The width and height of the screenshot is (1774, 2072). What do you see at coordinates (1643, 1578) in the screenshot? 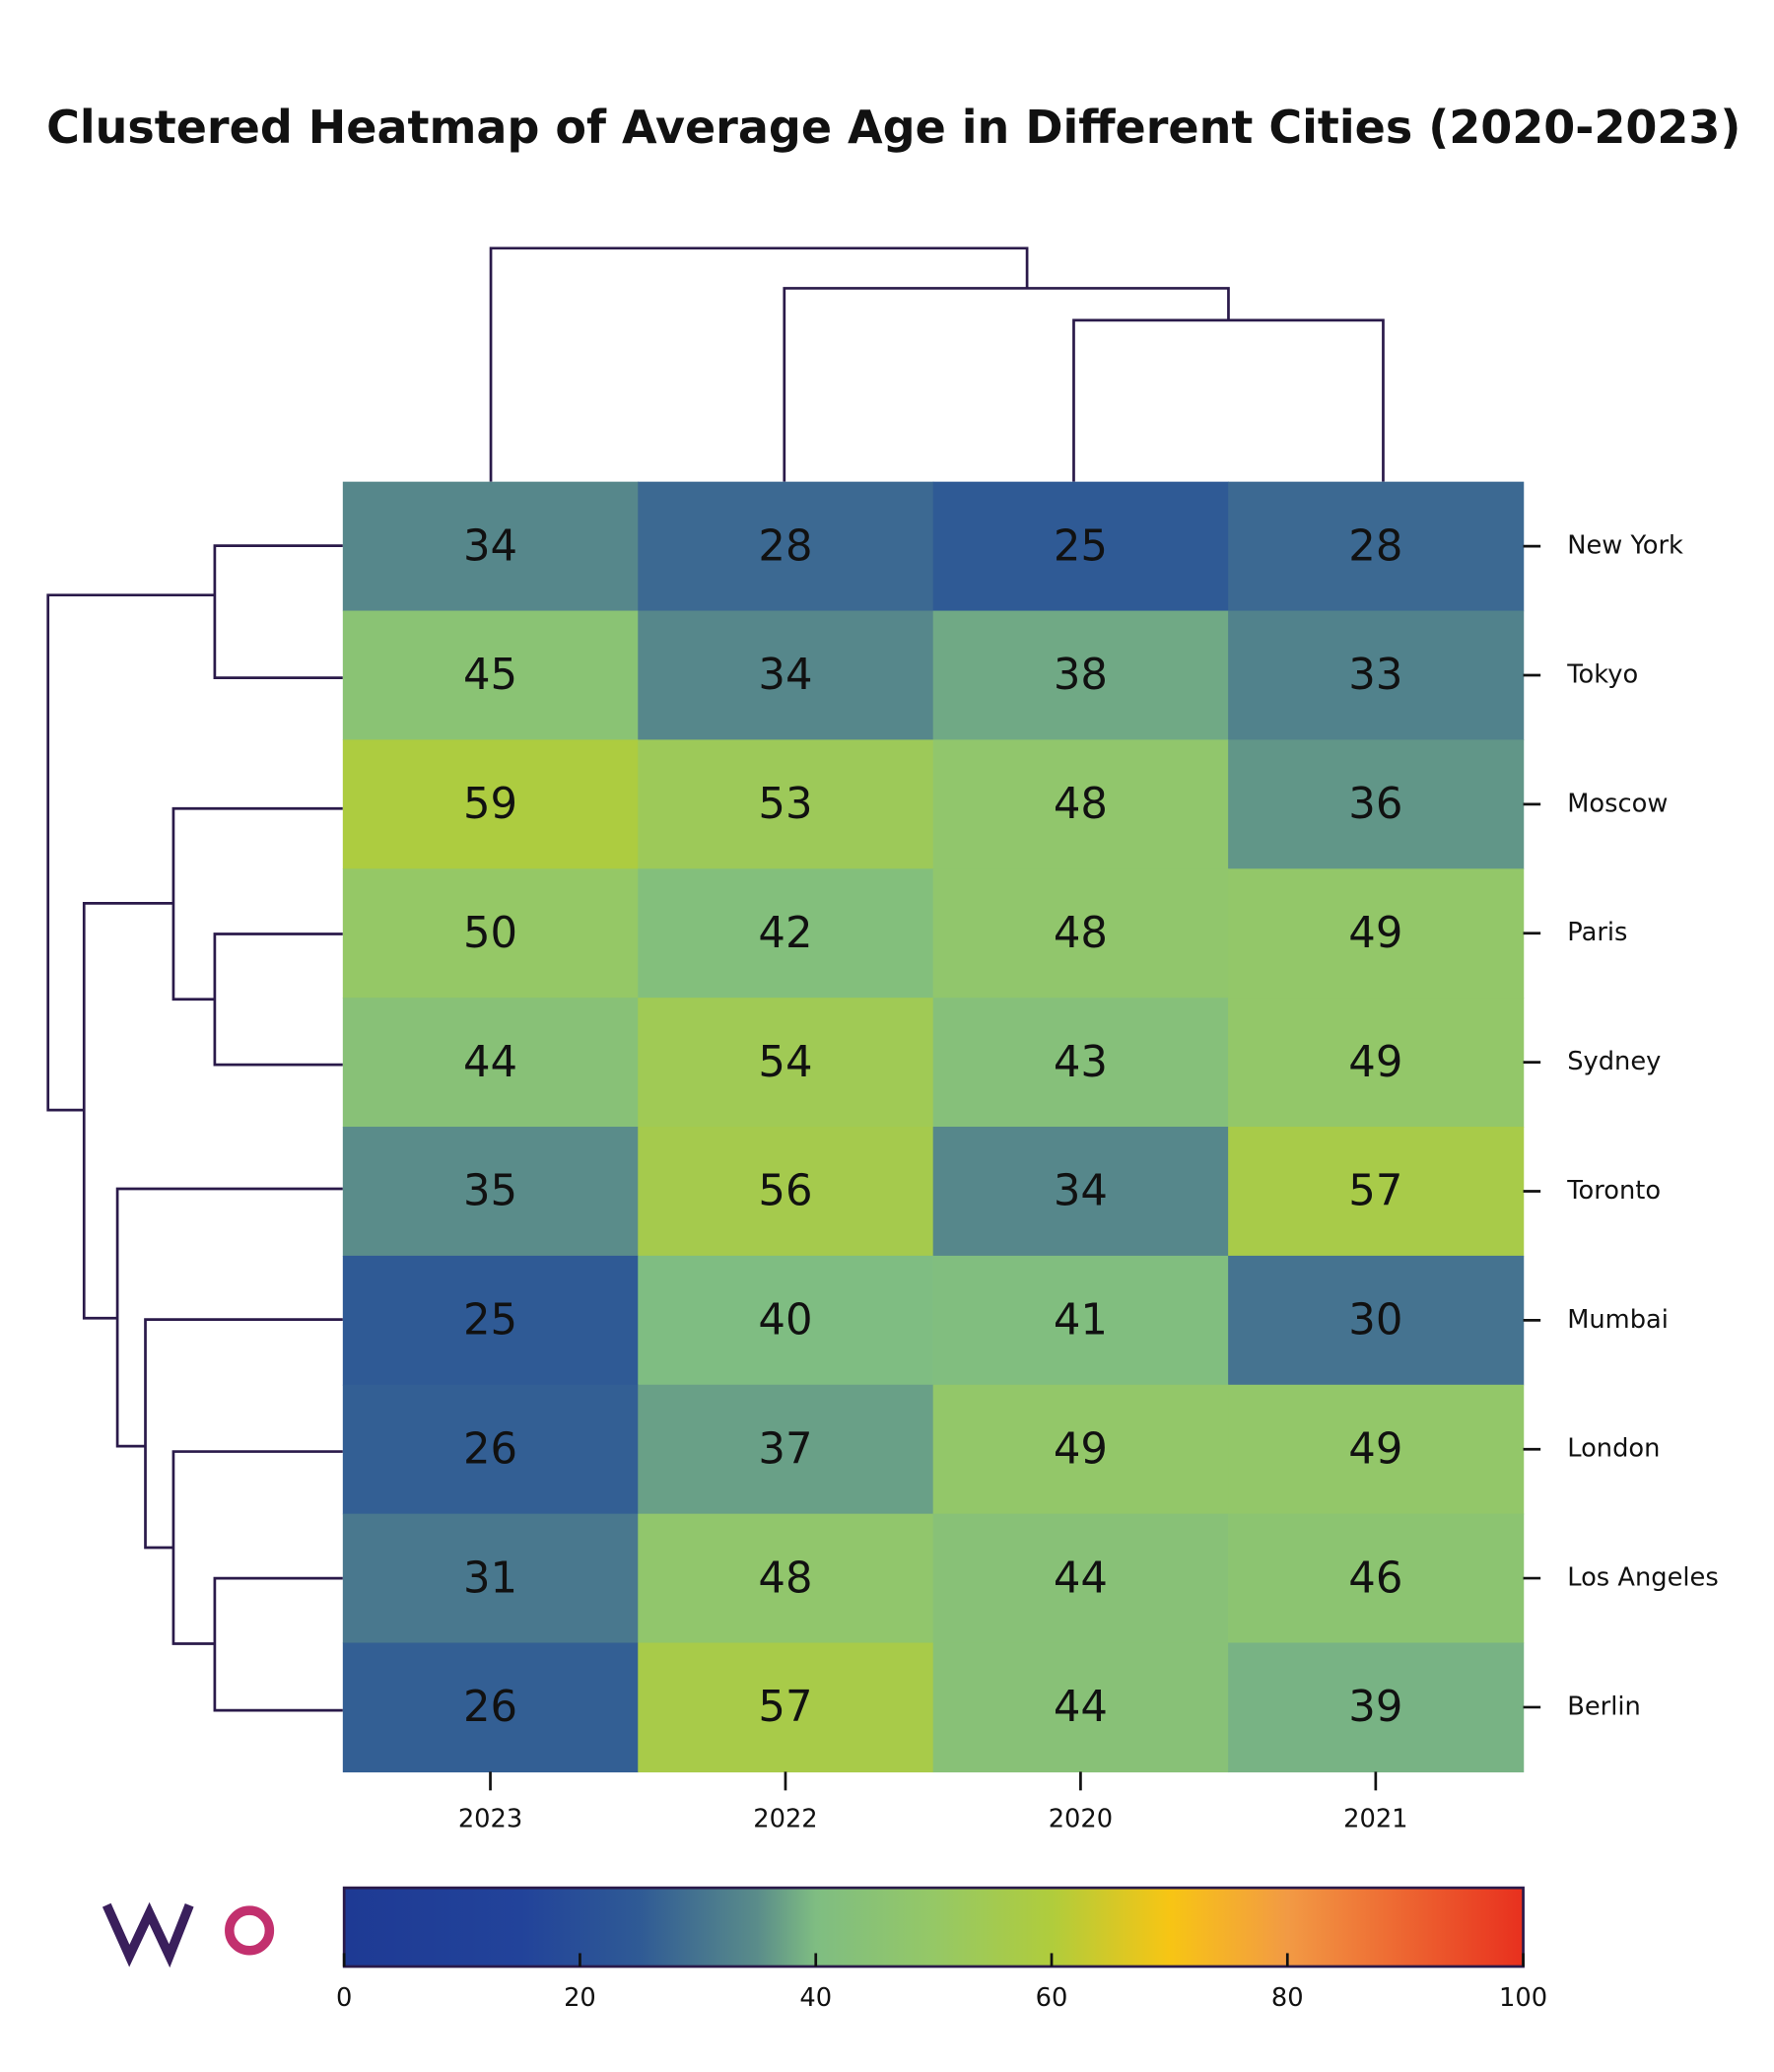
I see `y-tick-label: Los Angeles` at bounding box center [1643, 1578].